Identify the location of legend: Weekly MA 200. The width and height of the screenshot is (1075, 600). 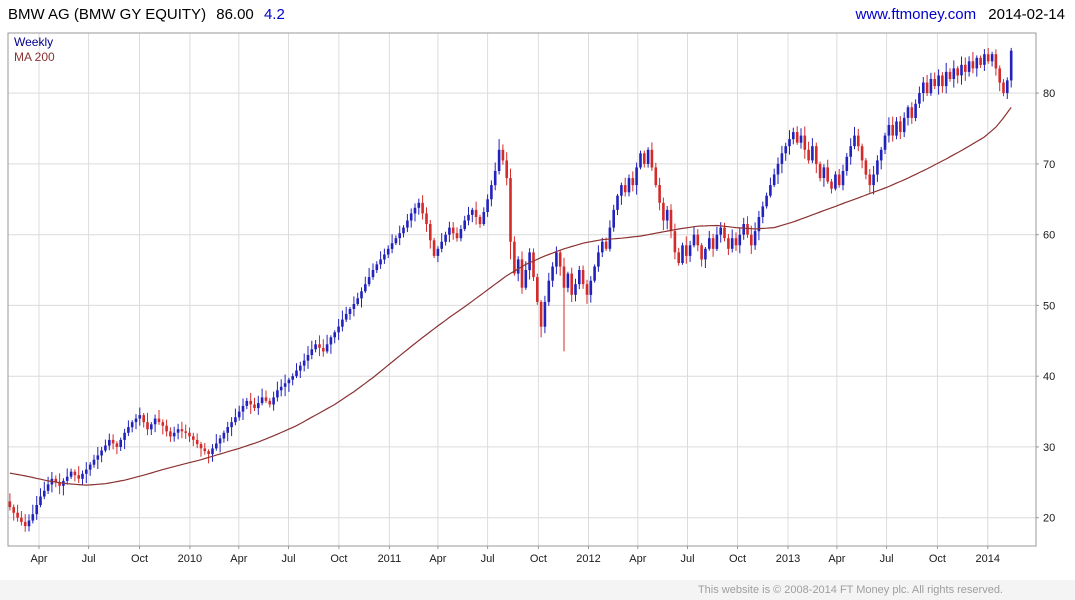
(34, 50).